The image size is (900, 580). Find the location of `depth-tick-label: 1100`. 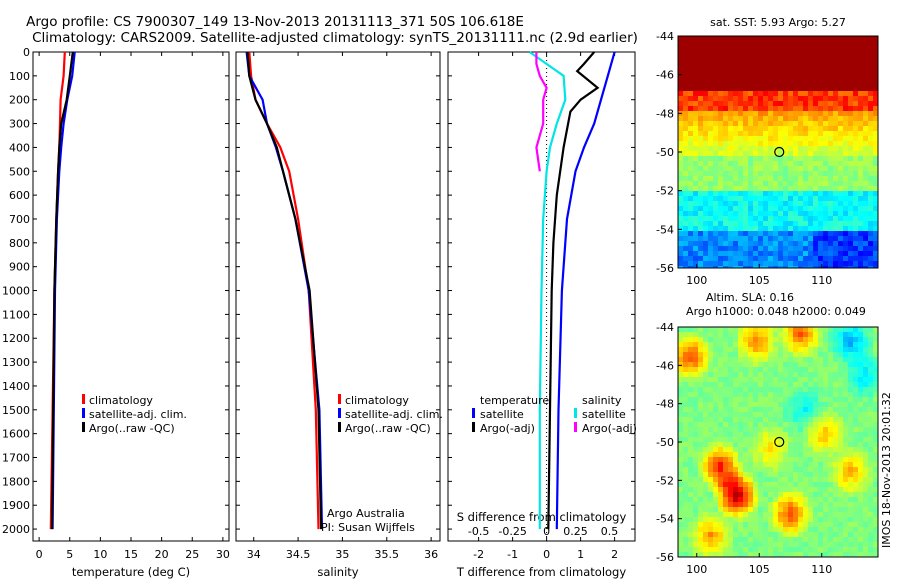

depth-tick-label: 1100 is located at coordinates (16, 314).